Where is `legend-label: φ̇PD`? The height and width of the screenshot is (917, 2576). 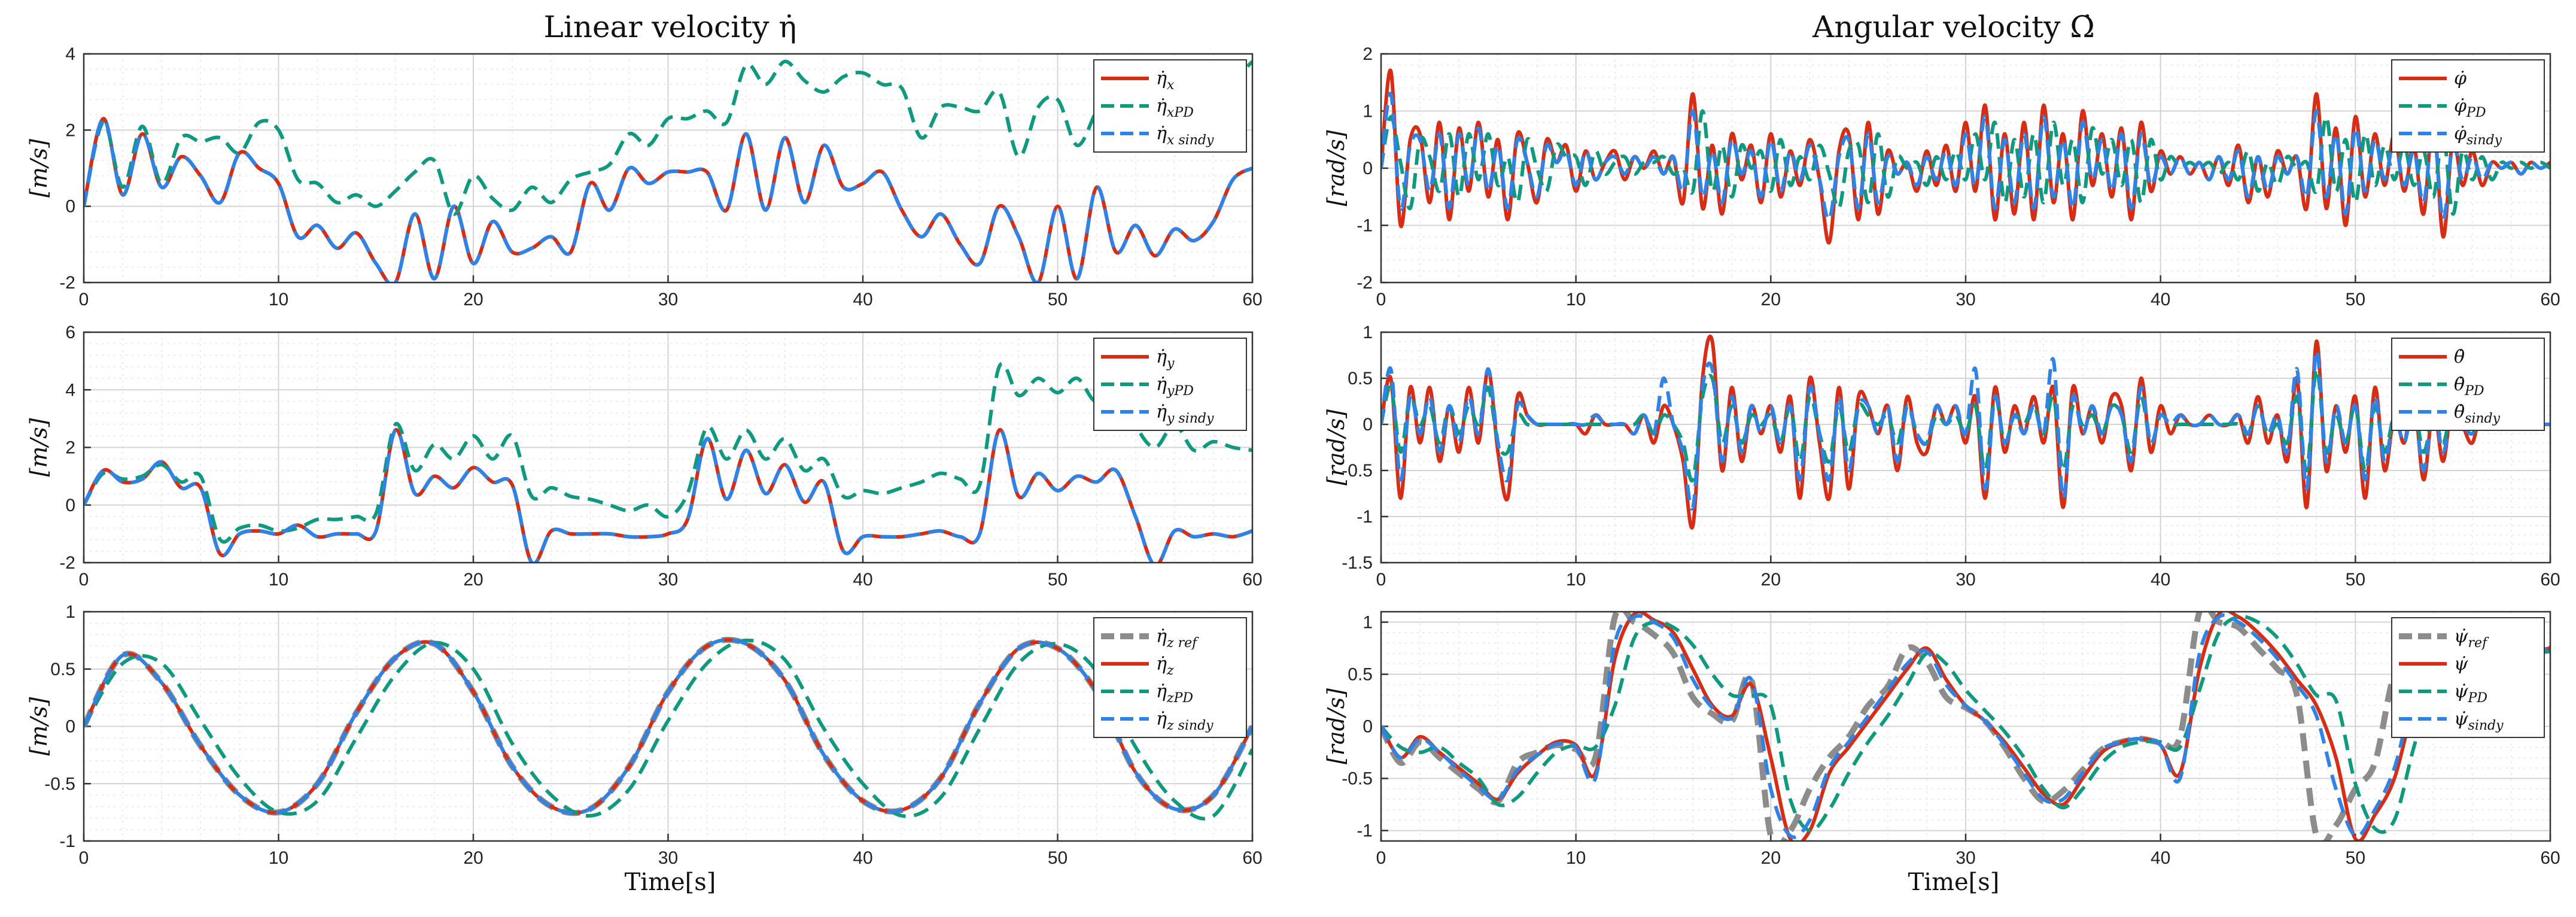
legend-label: φ̇PD is located at coordinates (2470, 108).